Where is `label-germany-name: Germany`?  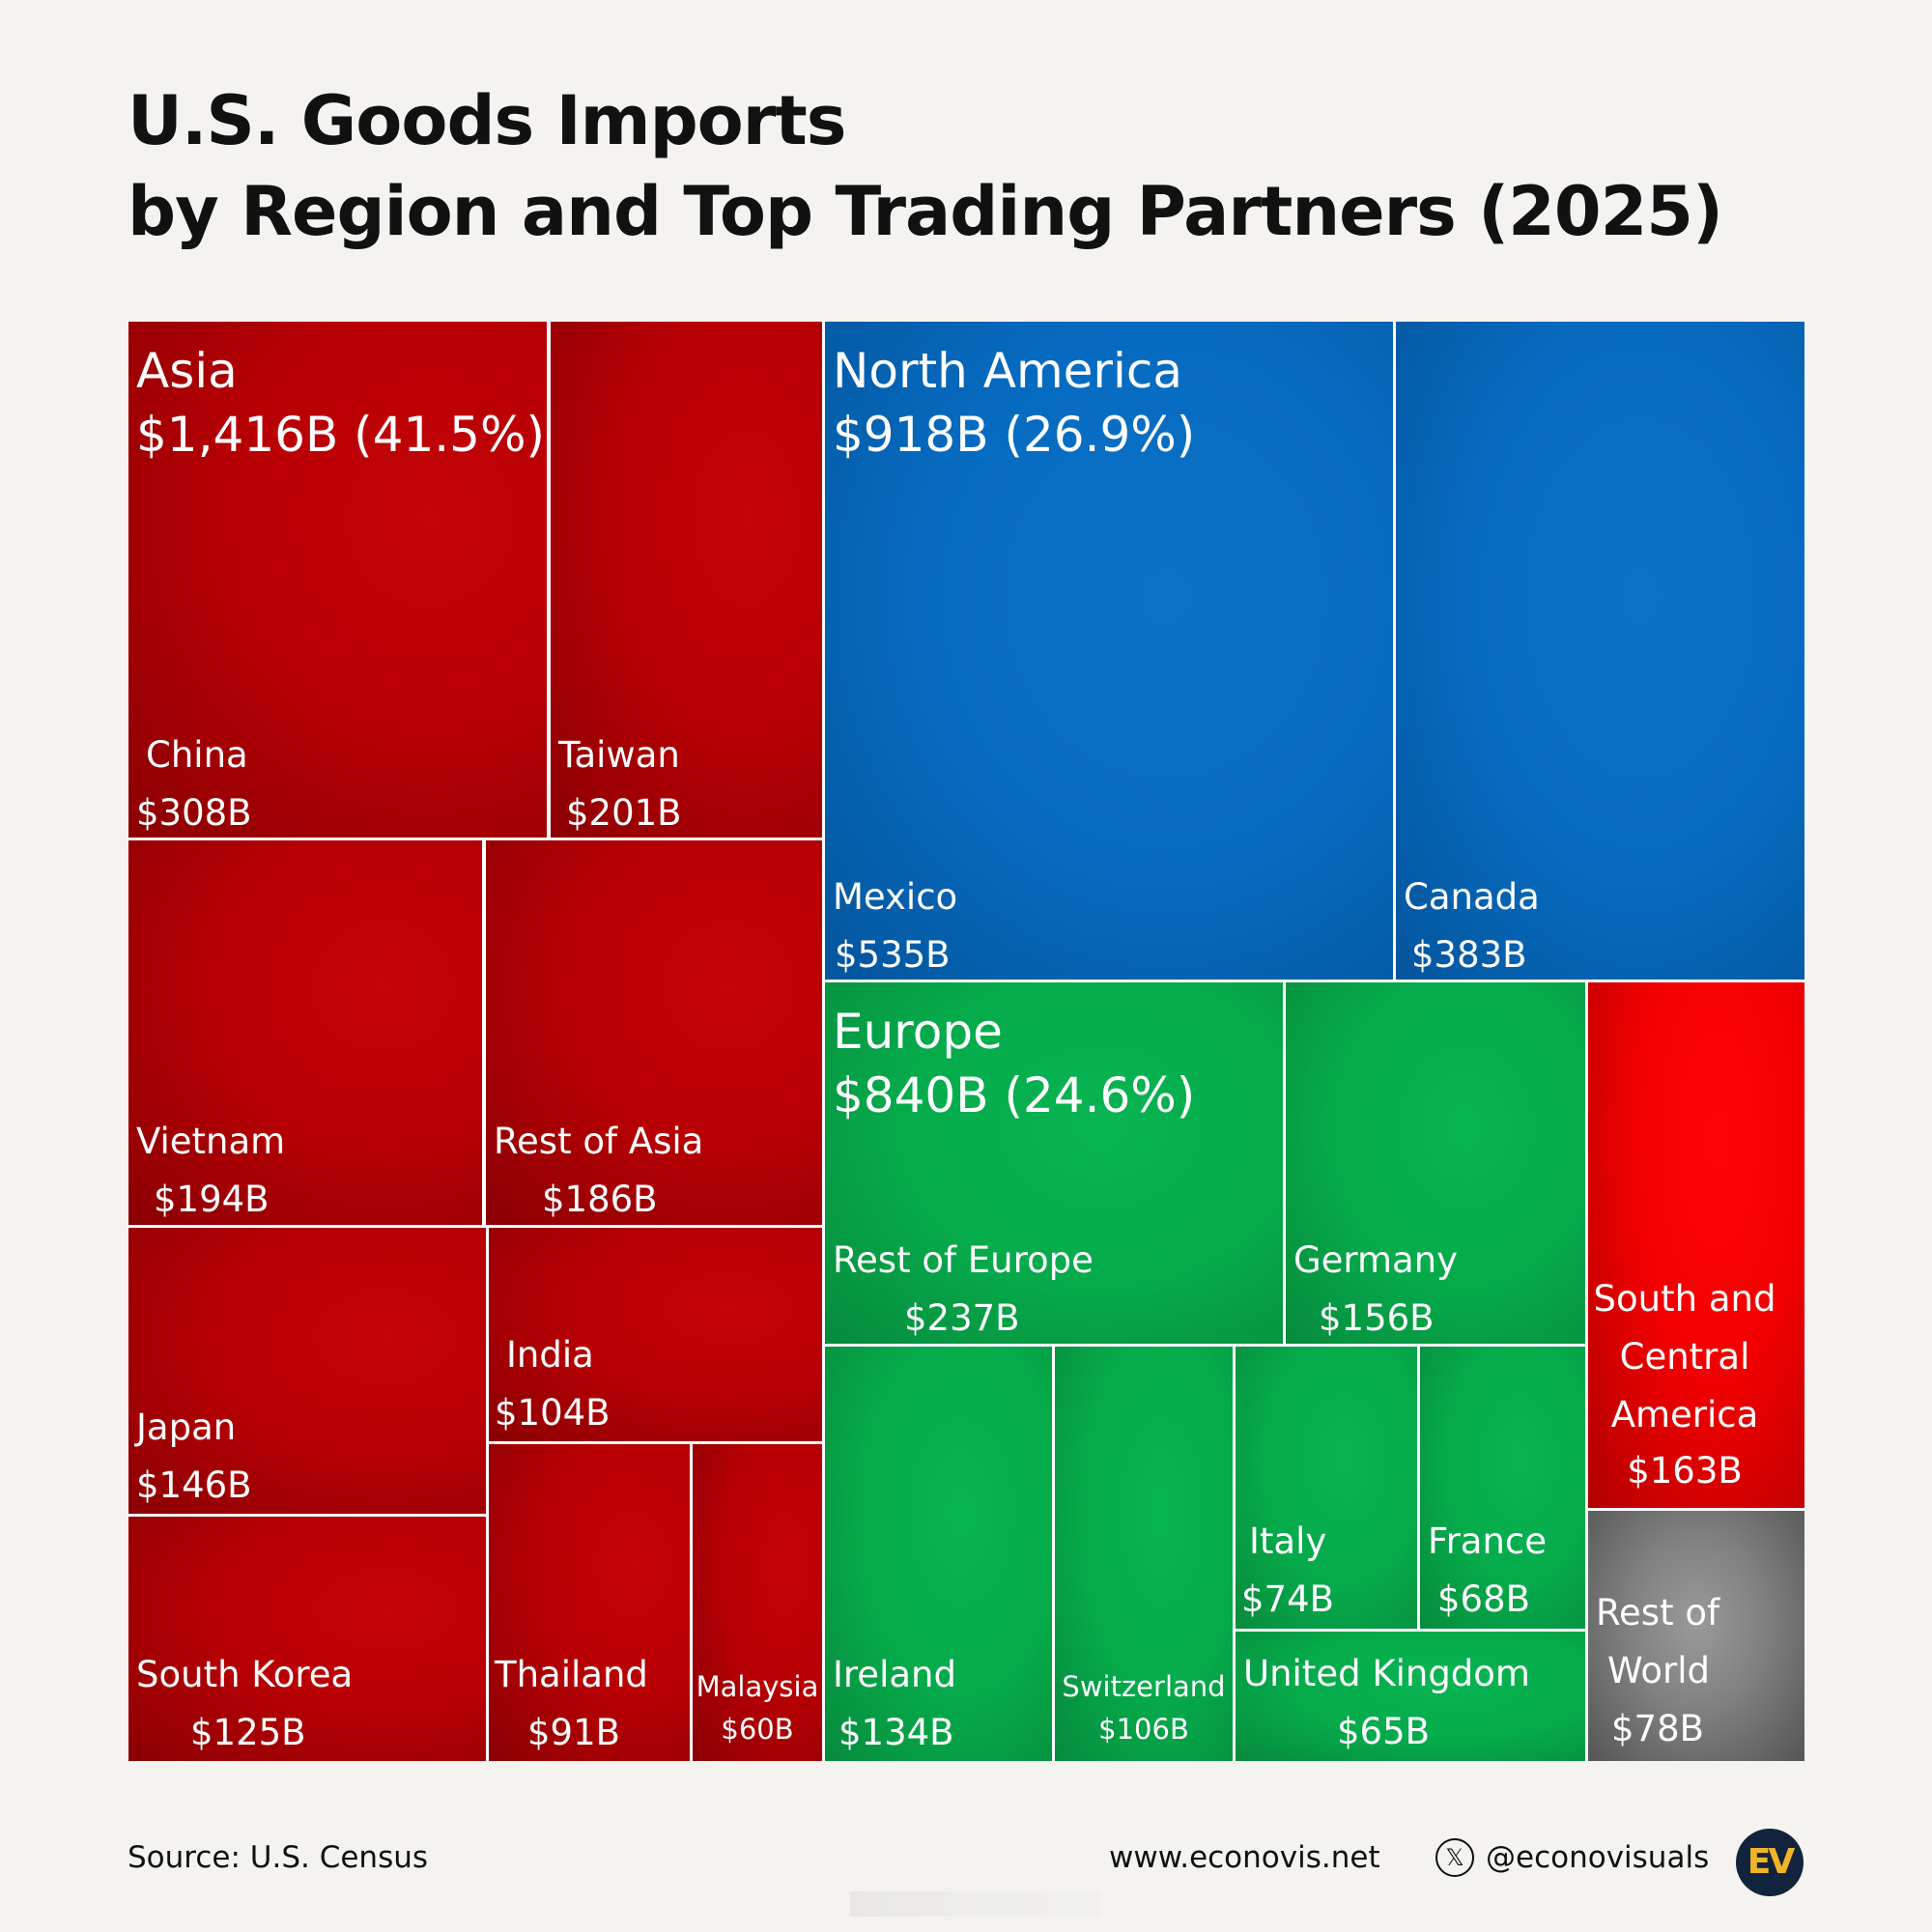
label-germany-name: Germany is located at coordinates (1376, 1260).